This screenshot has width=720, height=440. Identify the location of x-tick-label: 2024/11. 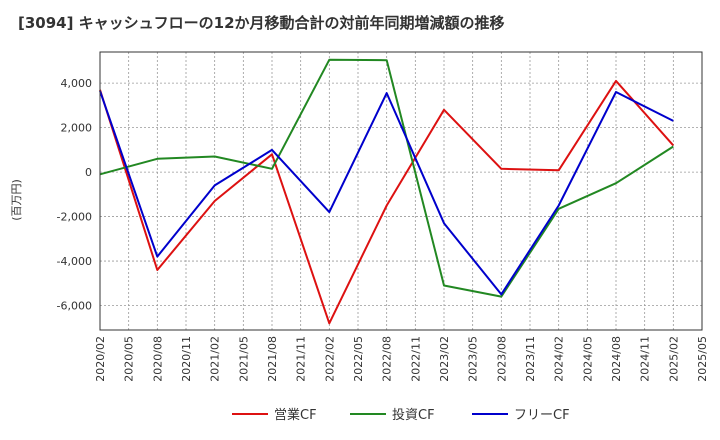
(645, 359).